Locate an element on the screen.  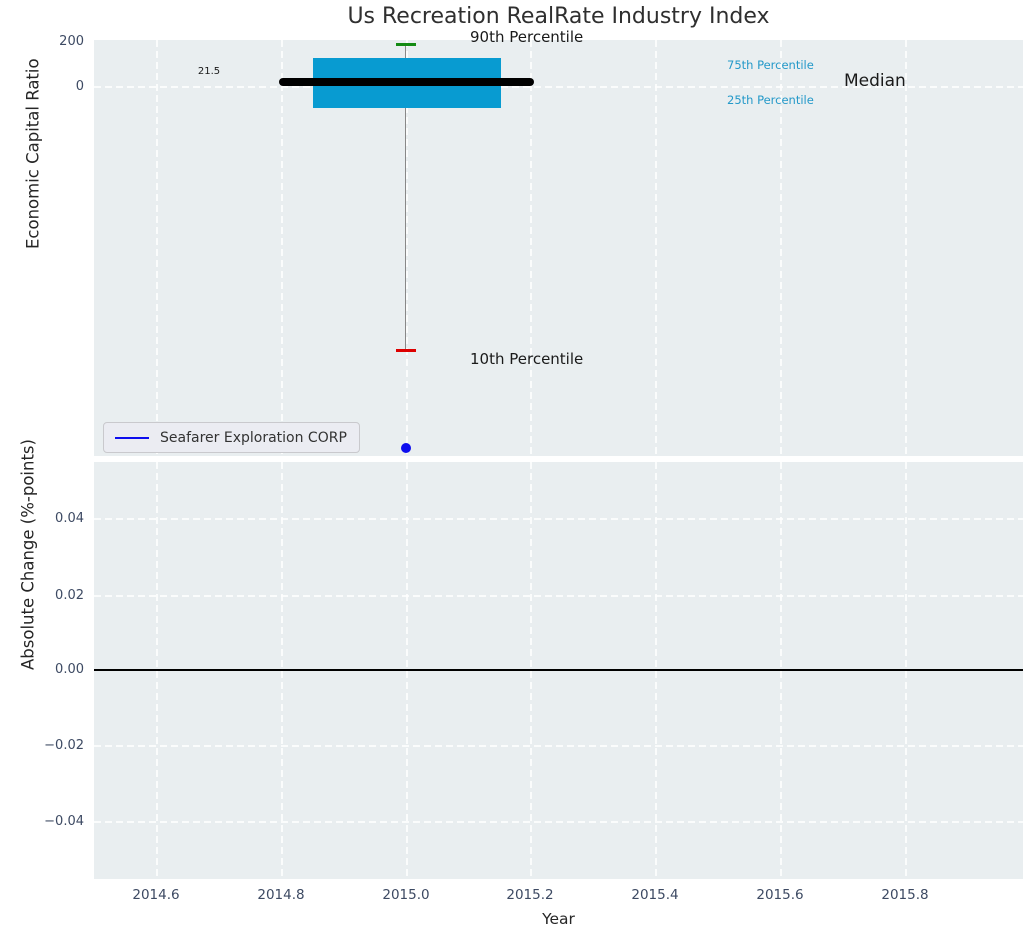
annotation-90th-percentile: 90th Percentile is located at coordinates (527, 37).